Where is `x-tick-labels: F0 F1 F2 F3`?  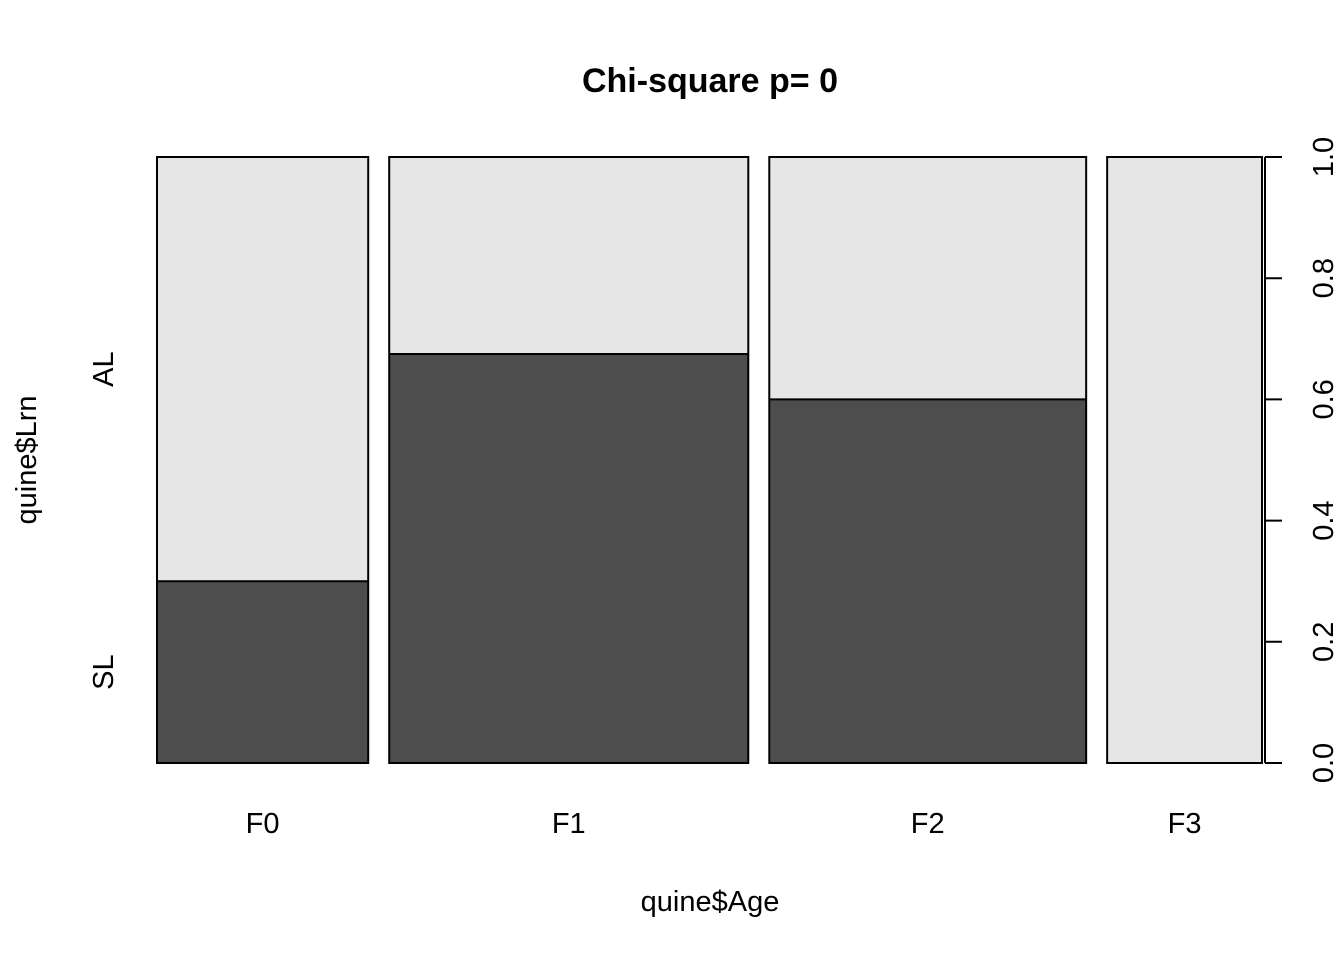 x-tick-labels: F0 F1 F2 F3 is located at coordinates (724, 824).